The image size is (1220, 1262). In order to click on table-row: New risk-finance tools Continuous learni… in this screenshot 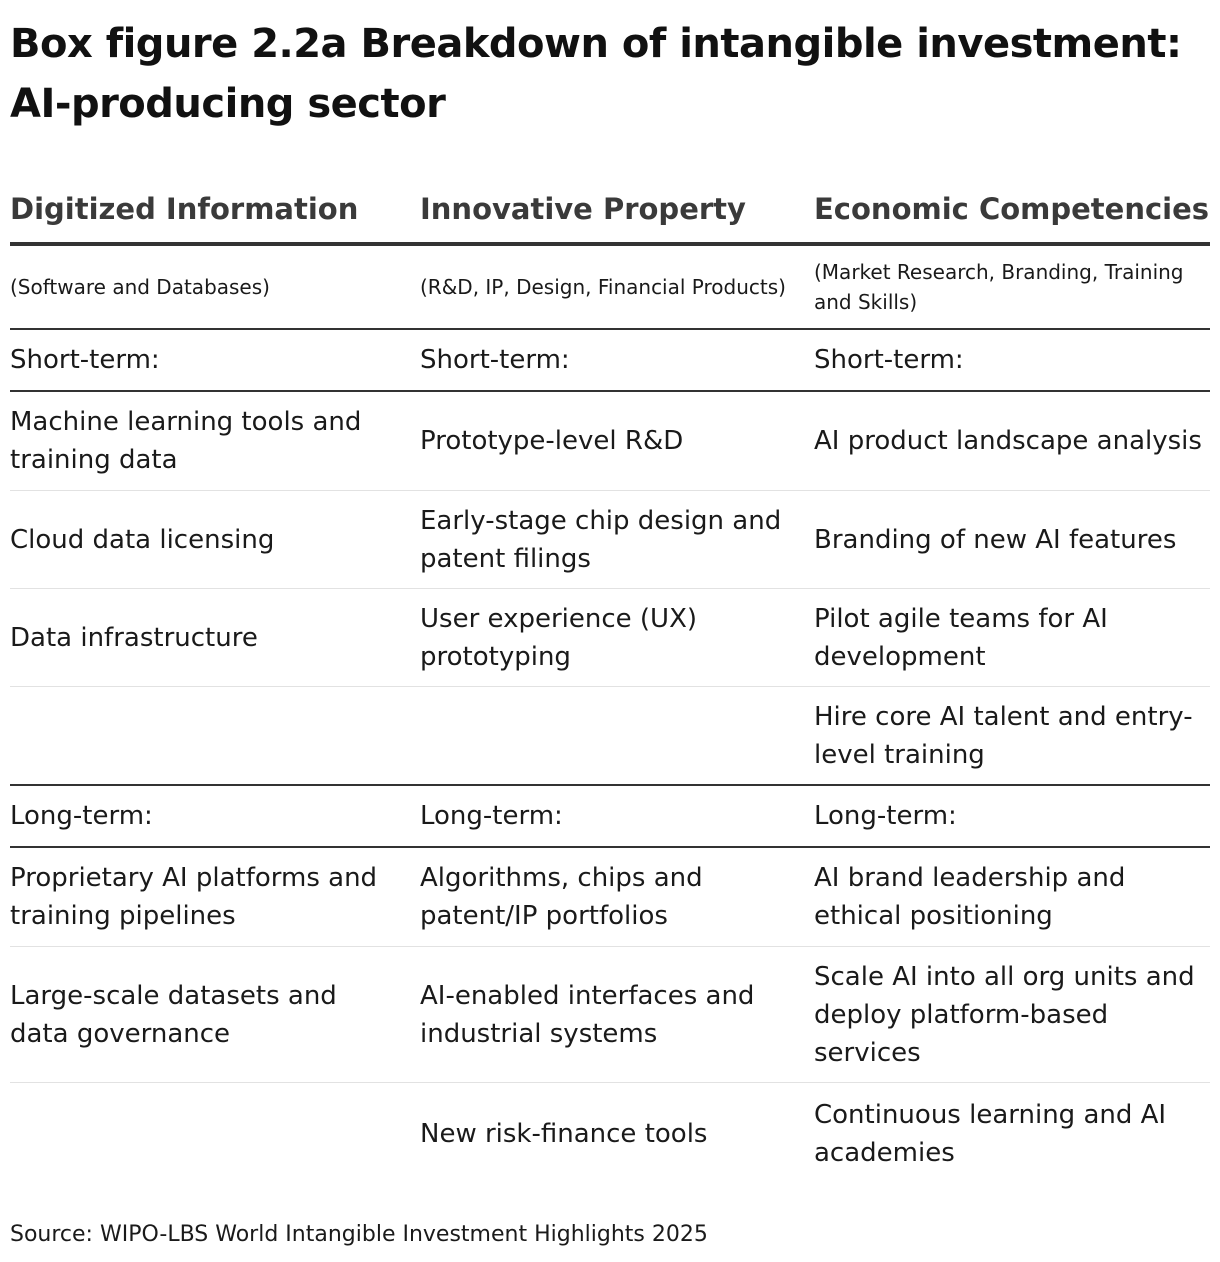, I will do `click(610, 1134)`.